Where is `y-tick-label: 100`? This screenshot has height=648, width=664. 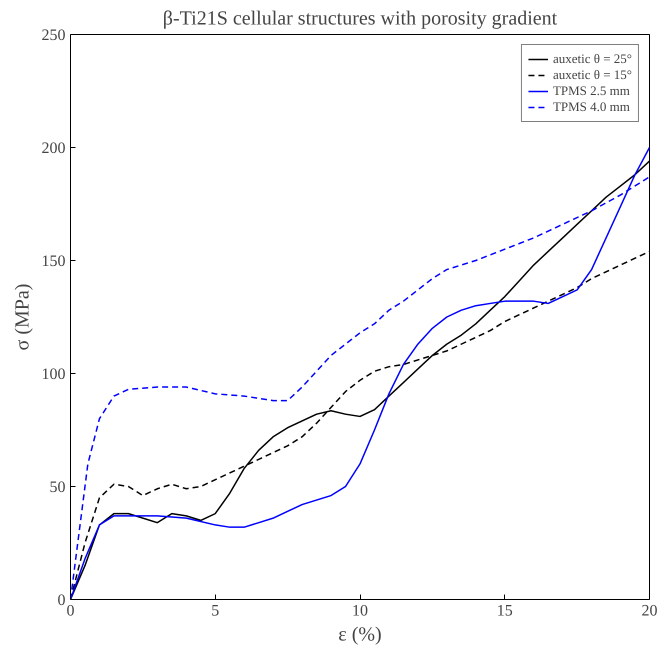 y-tick-label: 100 is located at coordinates (54, 374).